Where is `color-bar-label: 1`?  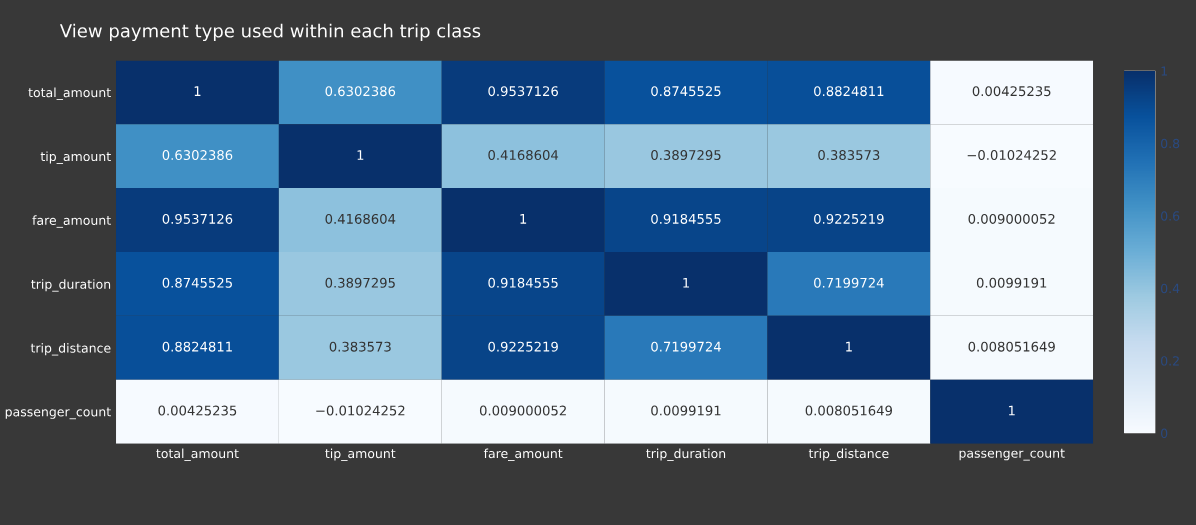
color-bar-label: 1 is located at coordinates (1164, 71).